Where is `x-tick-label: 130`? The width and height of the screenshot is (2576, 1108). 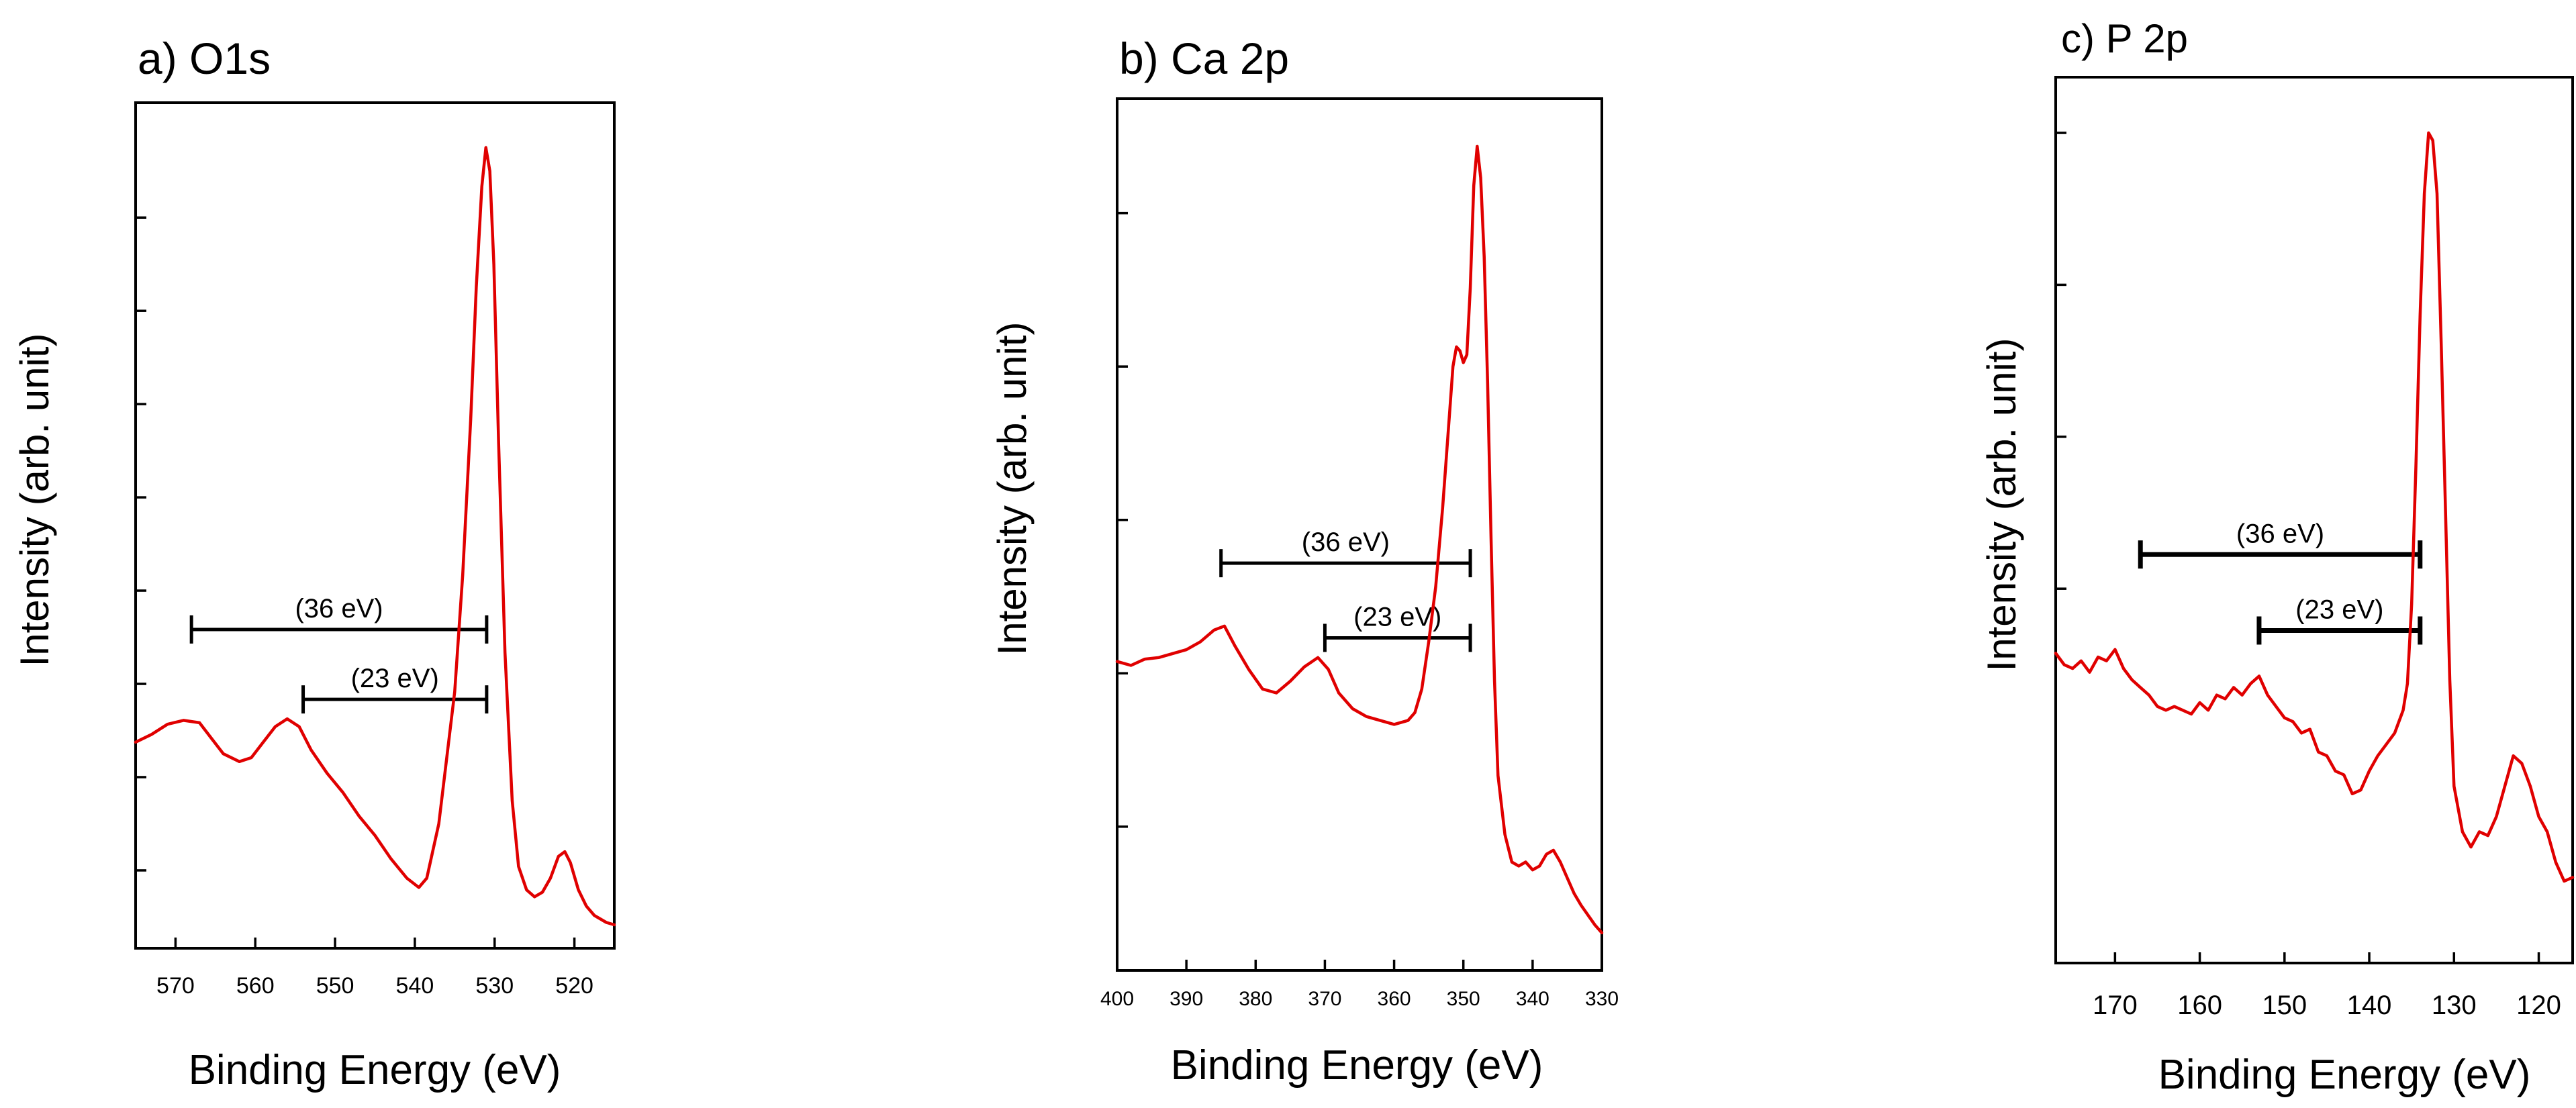 x-tick-label: 130 is located at coordinates (2454, 1006).